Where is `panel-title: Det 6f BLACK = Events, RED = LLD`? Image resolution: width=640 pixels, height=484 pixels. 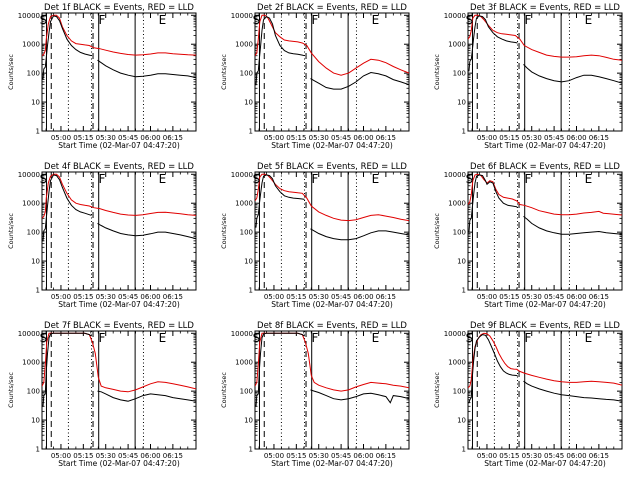 panel-title: Det 6f BLACK = Events, RED = LLD is located at coordinates (545, 167).